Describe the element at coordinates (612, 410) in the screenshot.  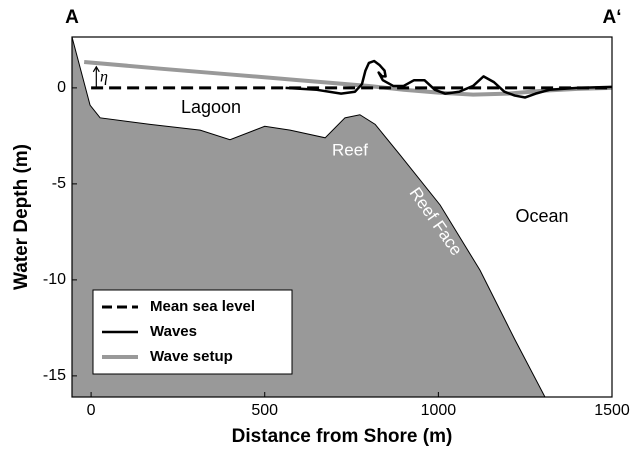
I see `x-tick-label: 1500` at that location.